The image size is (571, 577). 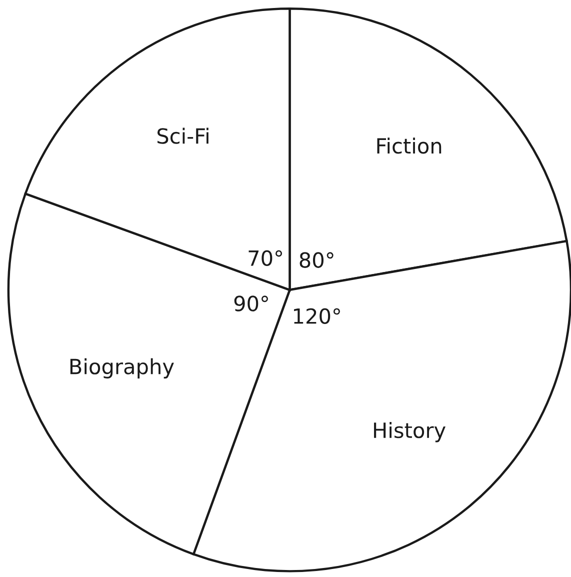 I want to click on data-label: 120°, so click(x=317, y=316).